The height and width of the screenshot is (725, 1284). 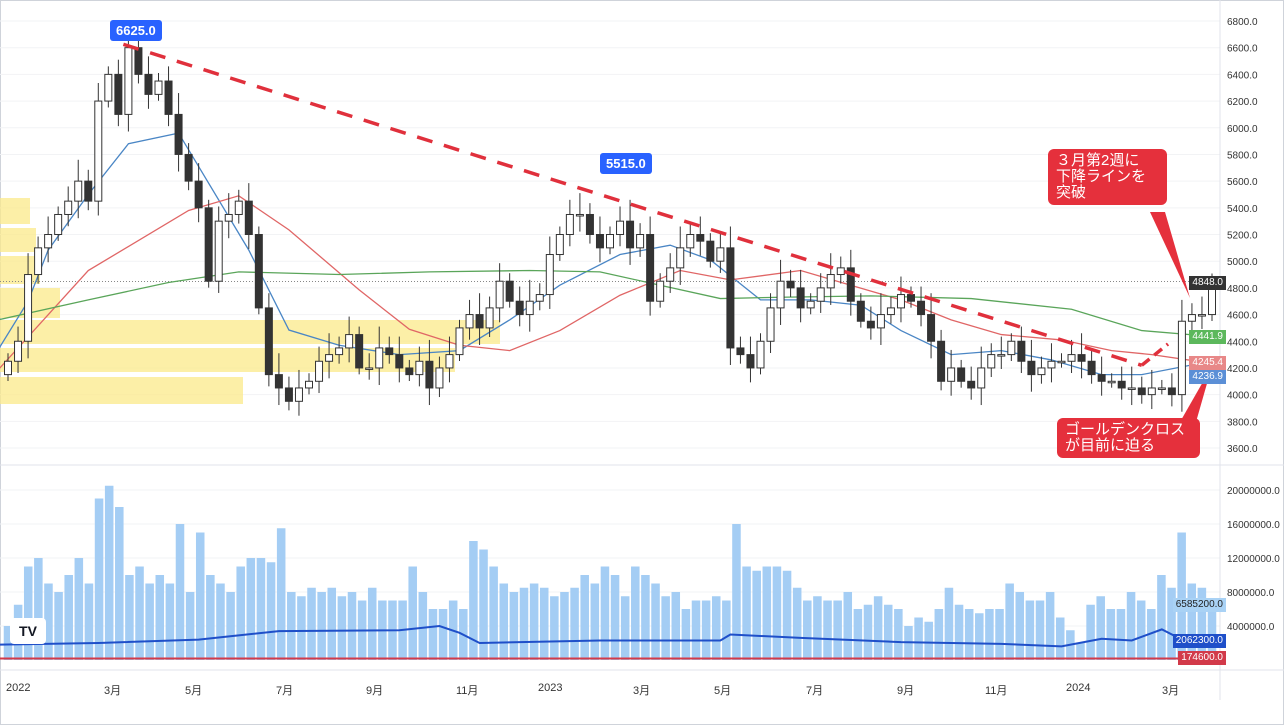 What do you see at coordinates (1207, 337) in the screenshot?
I see `ma-long-badge: 4441.9` at bounding box center [1207, 337].